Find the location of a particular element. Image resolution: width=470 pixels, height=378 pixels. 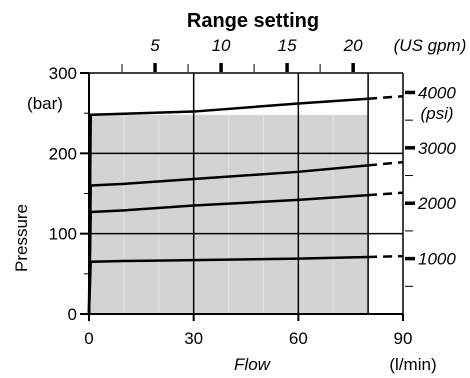

right-tick-label: 3000 is located at coordinates (437, 148).